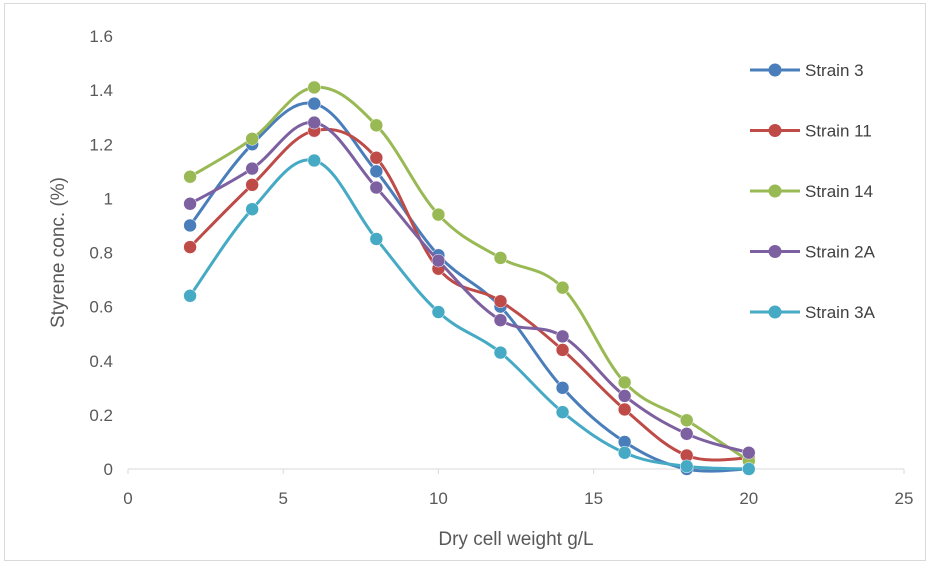 The image size is (932, 566). What do you see at coordinates (840, 312) in the screenshot?
I see `legend-label: Strain 3A` at bounding box center [840, 312].